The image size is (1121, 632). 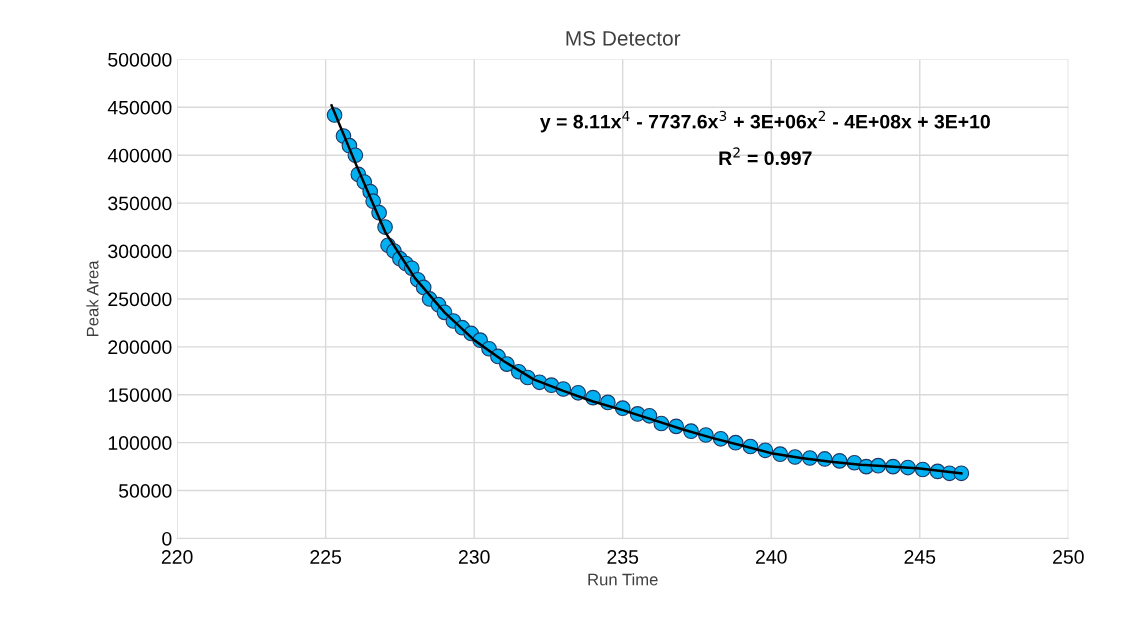 What do you see at coordinates (326, 557) in the screenshot?
I see `x-tick-label: 225` at bounding box center [326, 557].